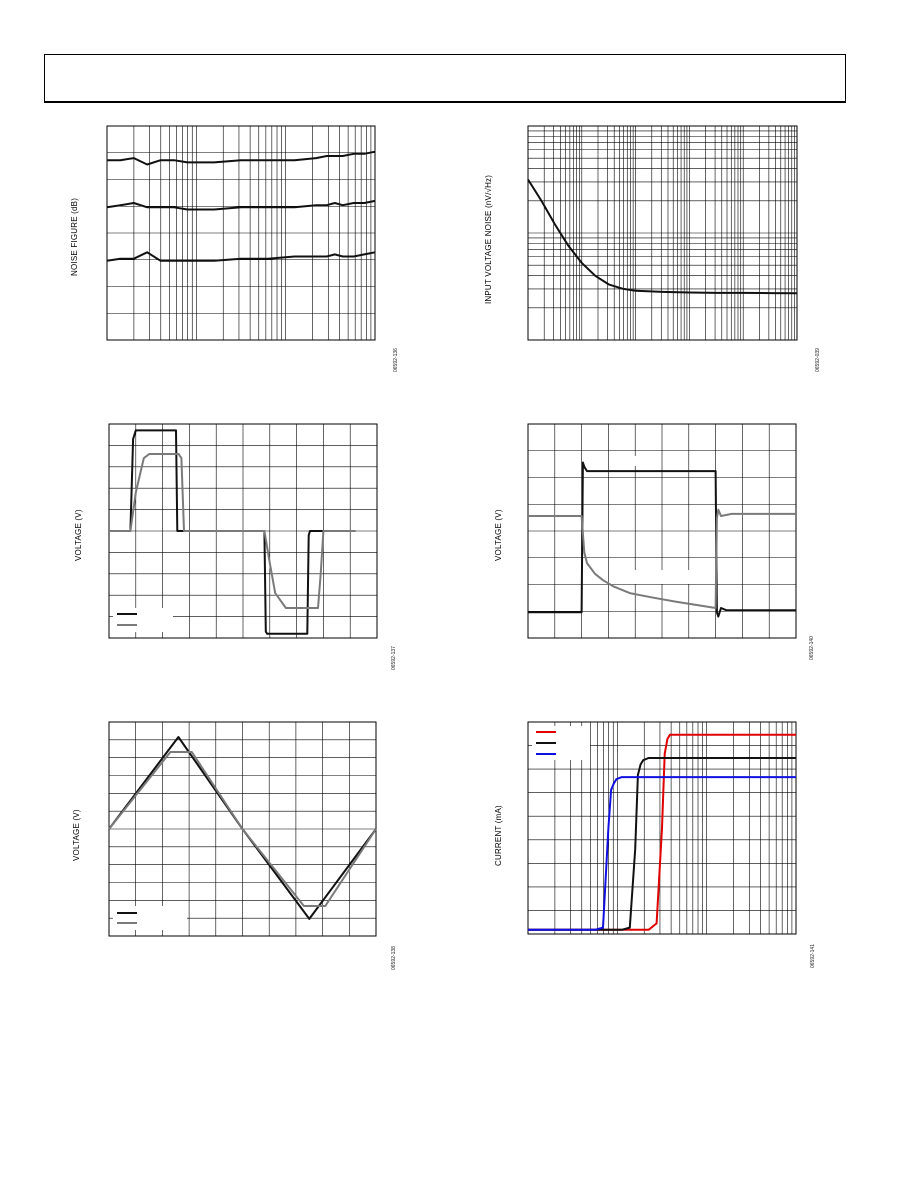  Describe the element at coordinates (445, 78) in the screenshot. I see `page-header-box` at that location.